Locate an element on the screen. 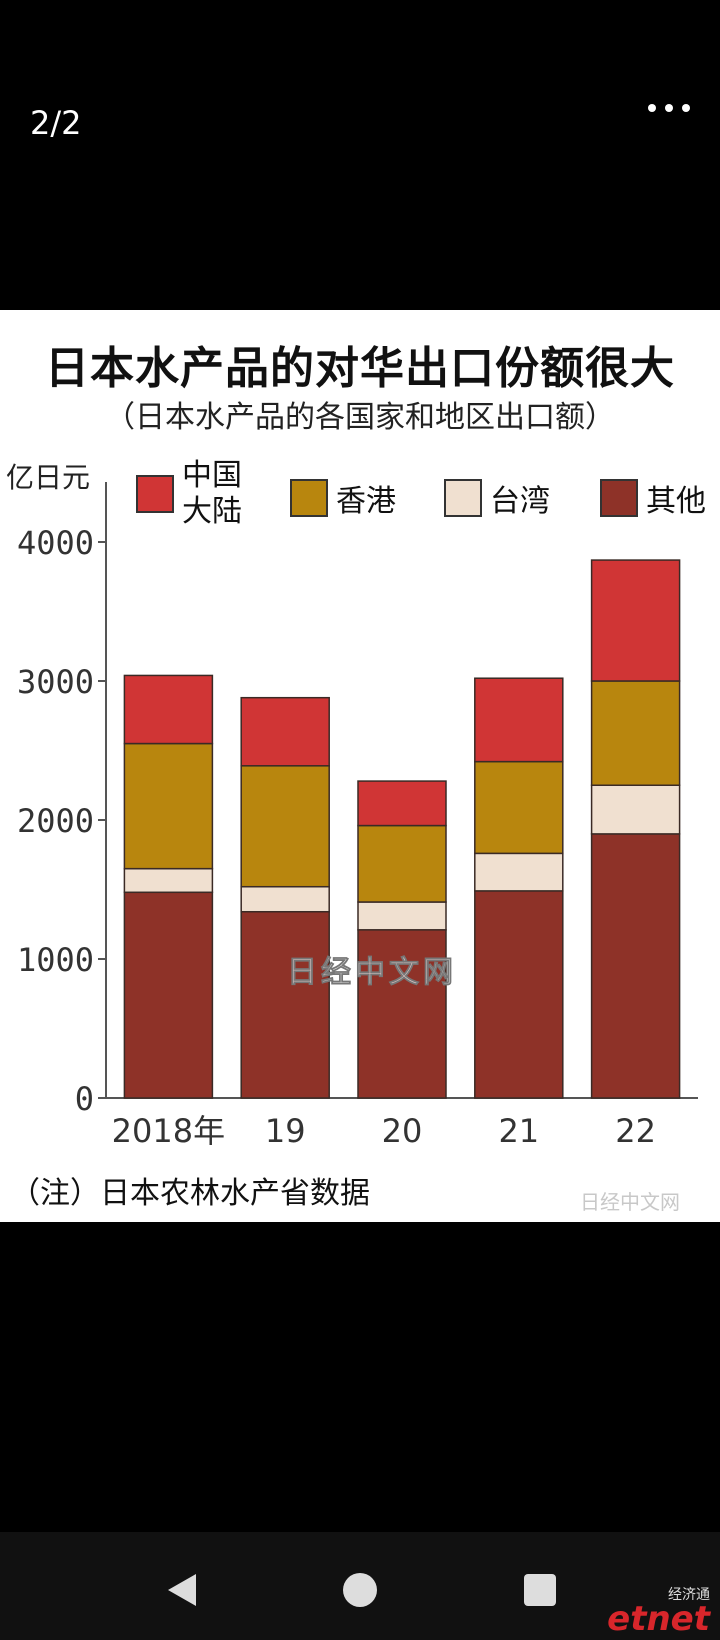 The width and height of the screenshot is (720, 1640). more-horizontal-icon is located at coordinates (669, 108).